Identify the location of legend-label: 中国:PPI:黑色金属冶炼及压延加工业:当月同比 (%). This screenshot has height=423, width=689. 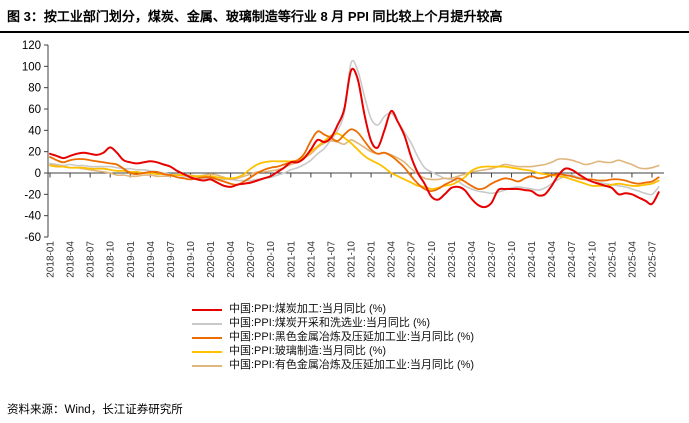
(352, 337).